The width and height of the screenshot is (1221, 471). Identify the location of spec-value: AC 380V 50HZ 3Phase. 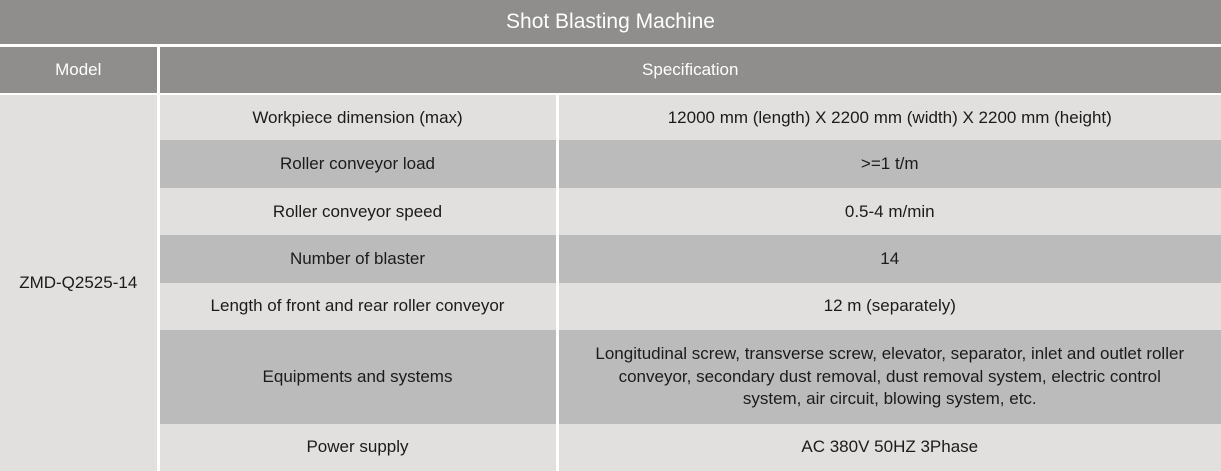
(889, 447).